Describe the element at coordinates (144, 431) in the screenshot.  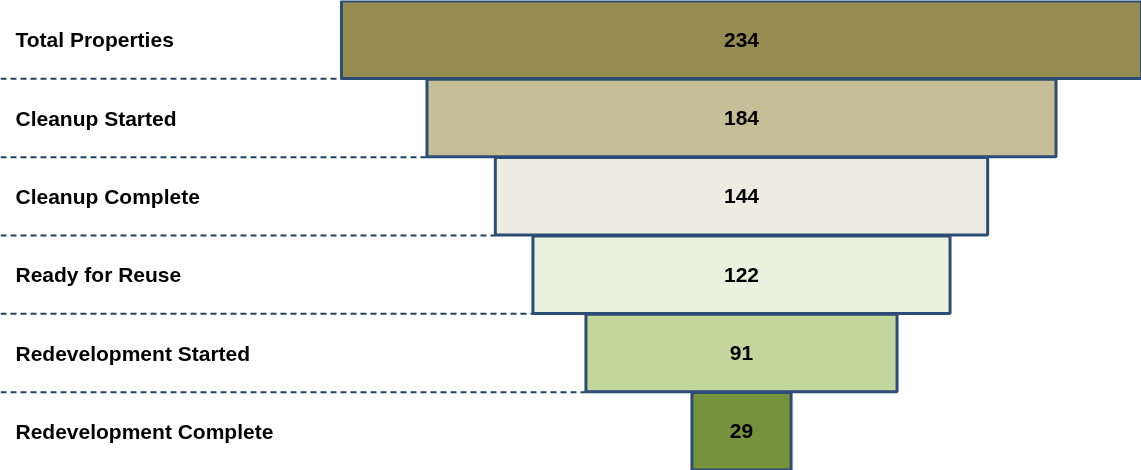
I see `category-label: Redevelopment Complete` at that location.